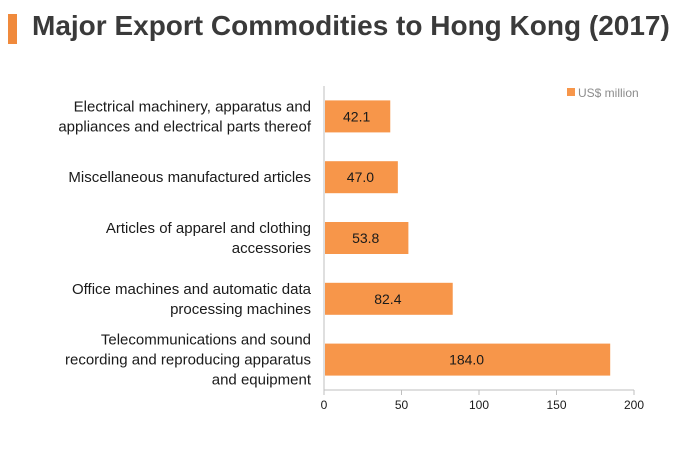  I want to click on category-label: and equipment, so click(262, 380).